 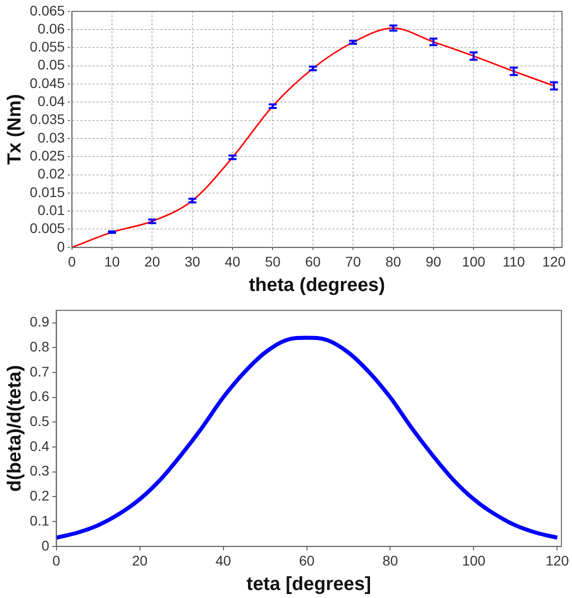 I want to click on x-tick-label: 0, so click(x=72, y=262).